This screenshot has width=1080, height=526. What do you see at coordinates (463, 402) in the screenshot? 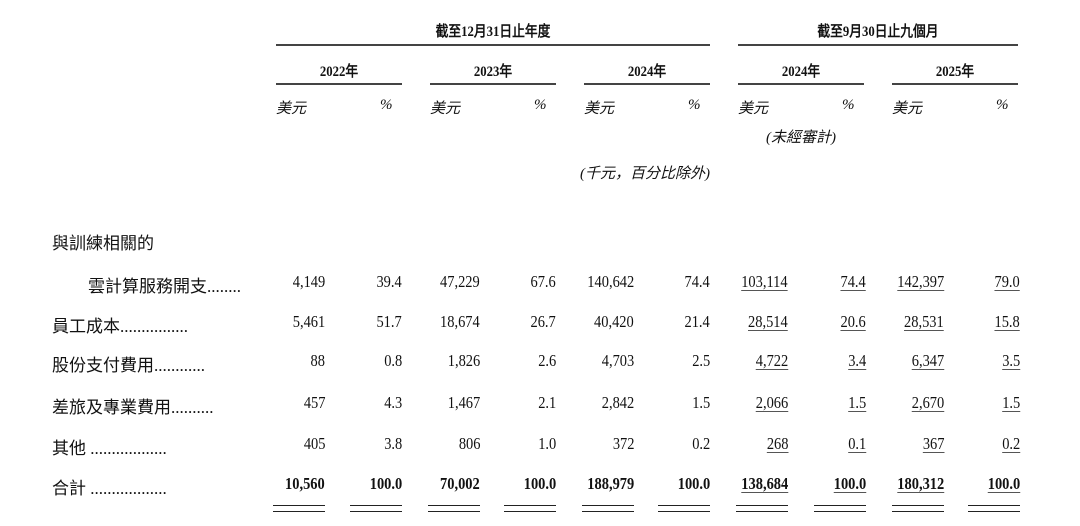
I see `cell-value: 1,467` at bounding box center [463, 402].